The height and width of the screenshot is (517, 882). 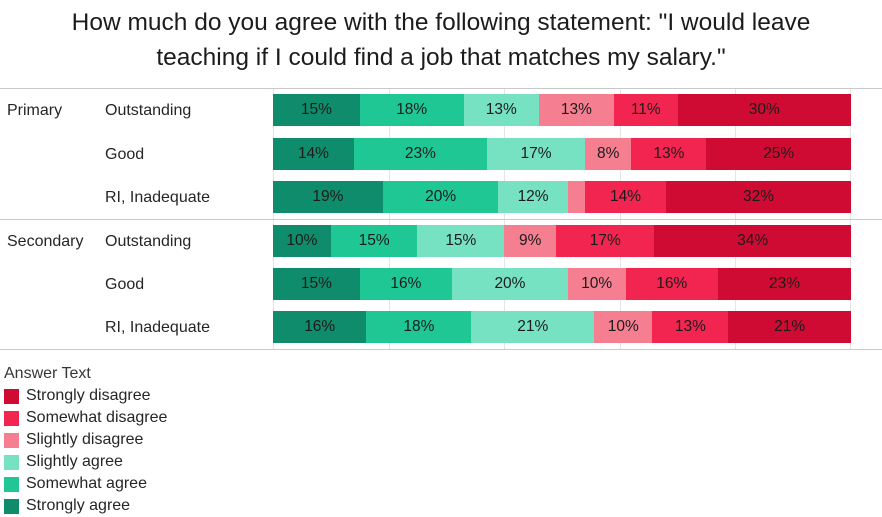 I want to click on chart-bottom-border, so click(x=441, y=349).